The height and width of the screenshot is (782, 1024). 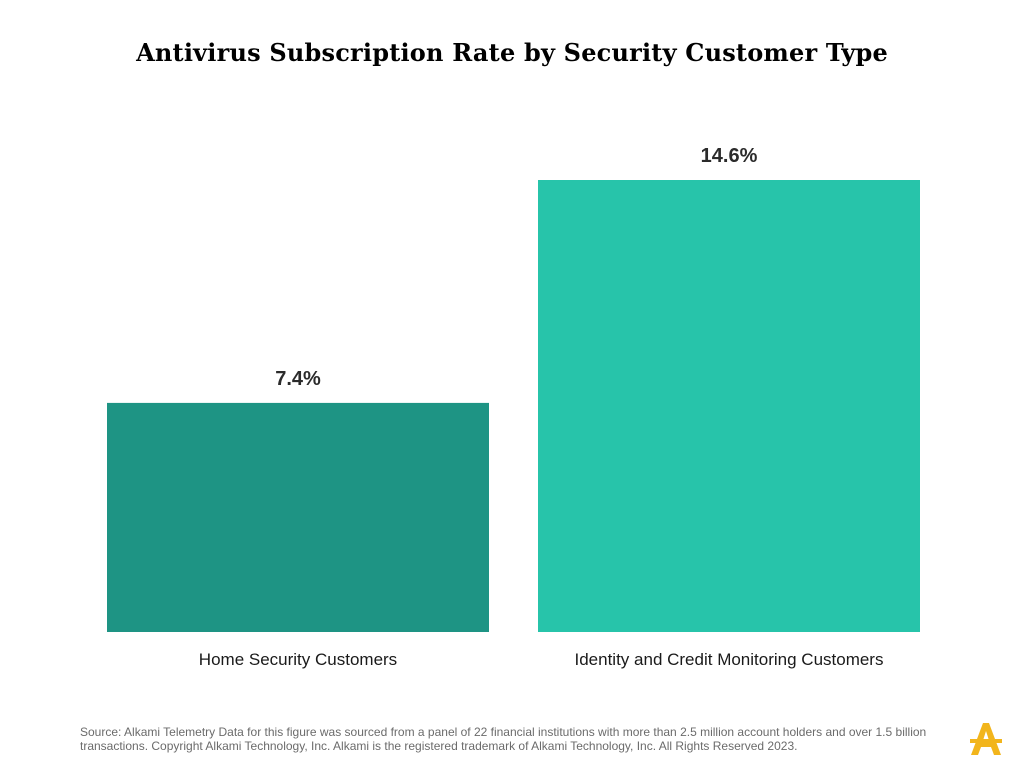 I want to click on value-label-2: 14.6%, so click(x=729, y=156).